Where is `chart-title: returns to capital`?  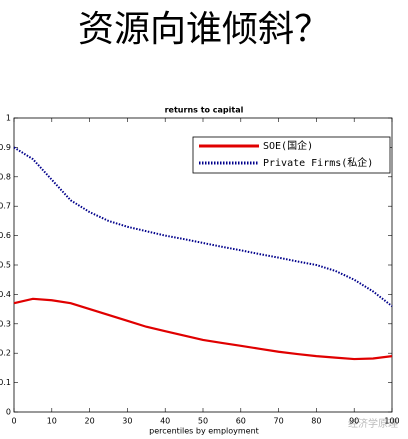
chart-title: returns to capital is located at coordinates (204, 110).